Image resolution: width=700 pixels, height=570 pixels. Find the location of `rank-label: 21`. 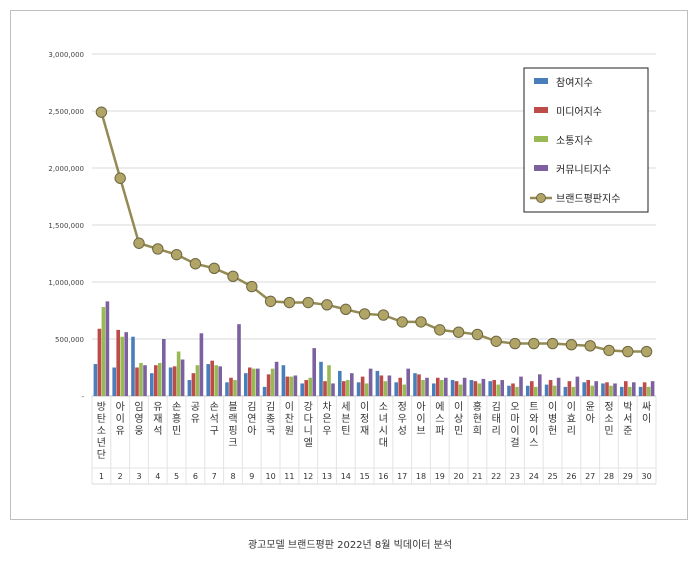

rank-label: 21 is located at coordinates (477, 476).